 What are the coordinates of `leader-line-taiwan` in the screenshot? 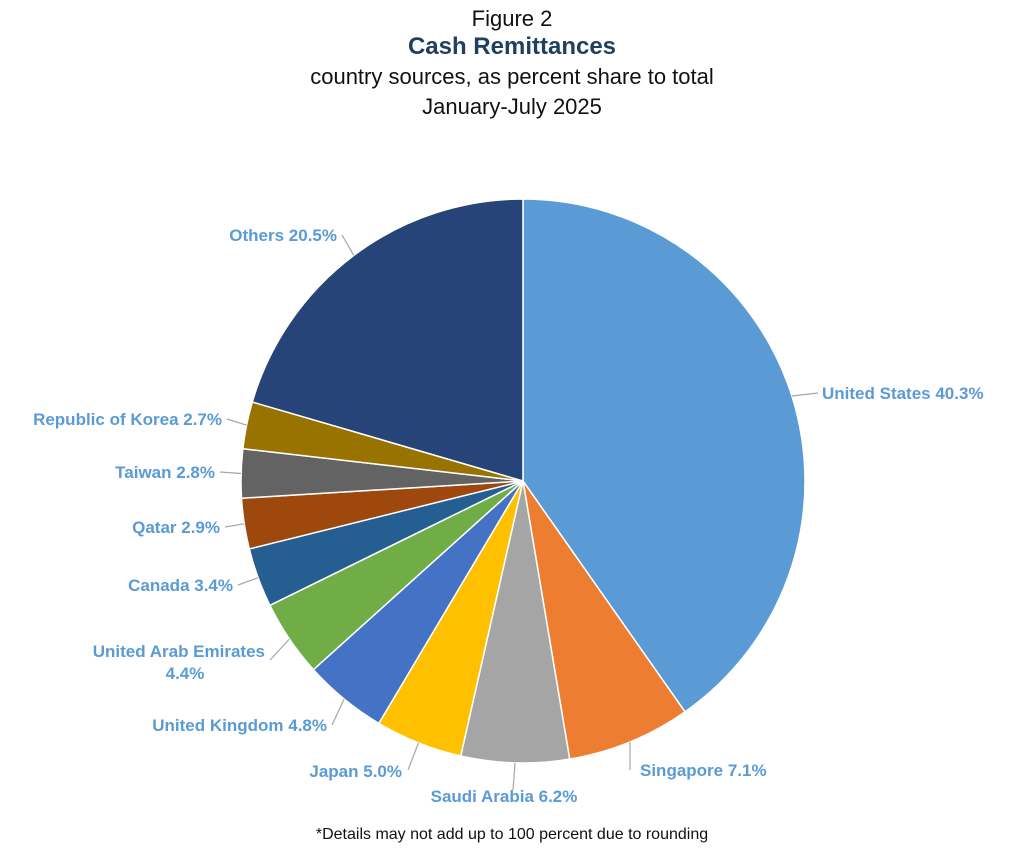 It's located at (230, 473).